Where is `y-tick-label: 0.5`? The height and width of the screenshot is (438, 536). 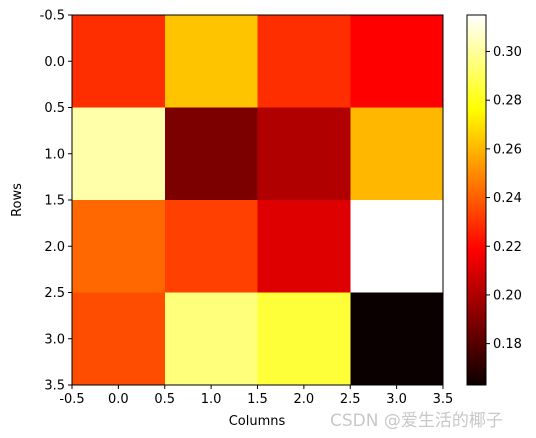
y-tick-label: 0.5 is located at coordinates (54, 108).